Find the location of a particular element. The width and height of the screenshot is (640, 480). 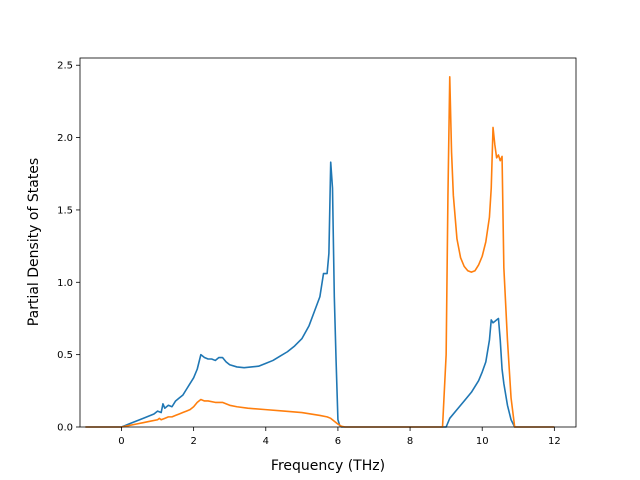

y-tick-label: 0.5 is located at coordinates (65, 355).